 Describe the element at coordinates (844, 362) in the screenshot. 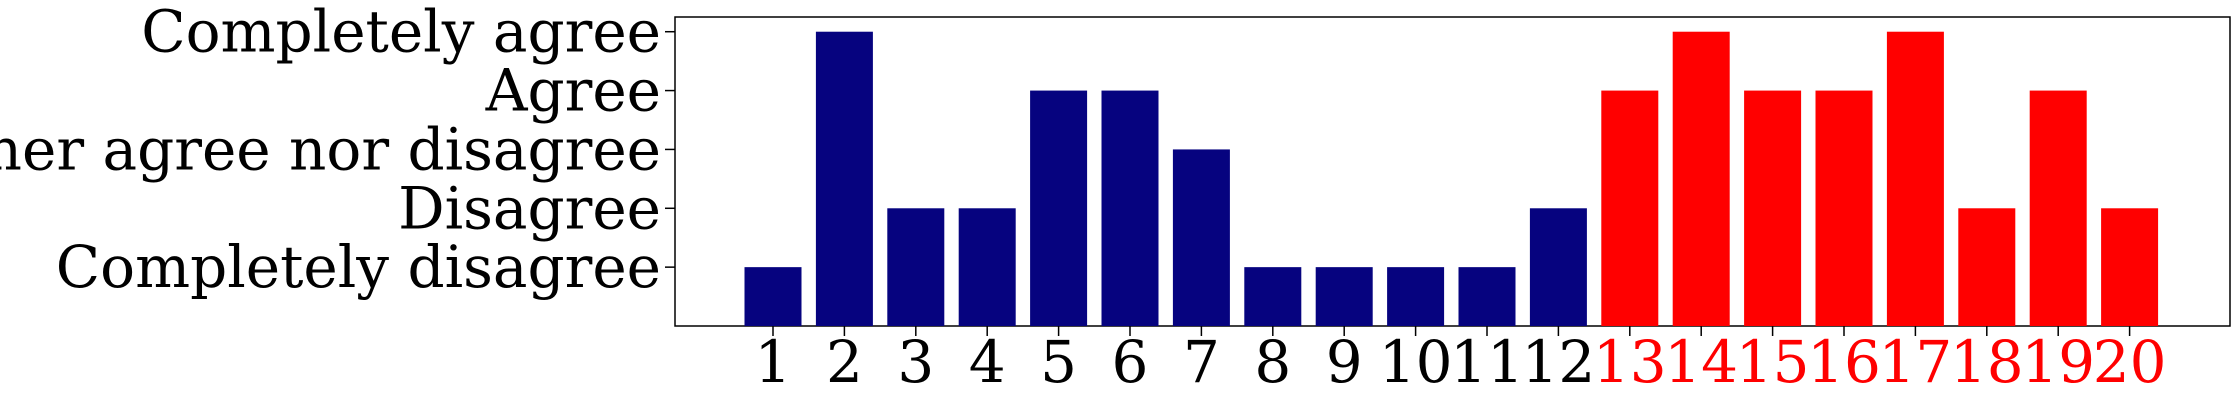

I see `x-tick-label: 2` at that location.